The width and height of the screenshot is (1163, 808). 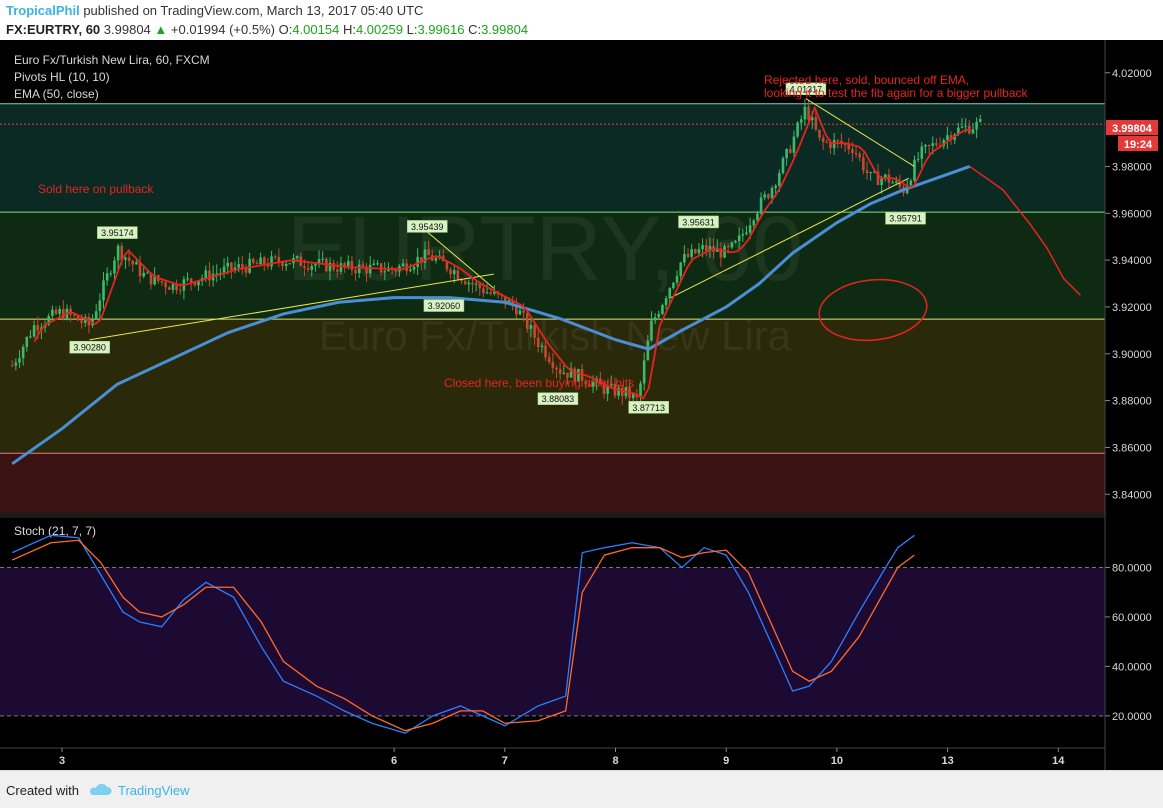 What do you see at coordinates (100, 791) in the screenshot?
I see `tradingview-cloud-icon` at bounding box center [100, 791].